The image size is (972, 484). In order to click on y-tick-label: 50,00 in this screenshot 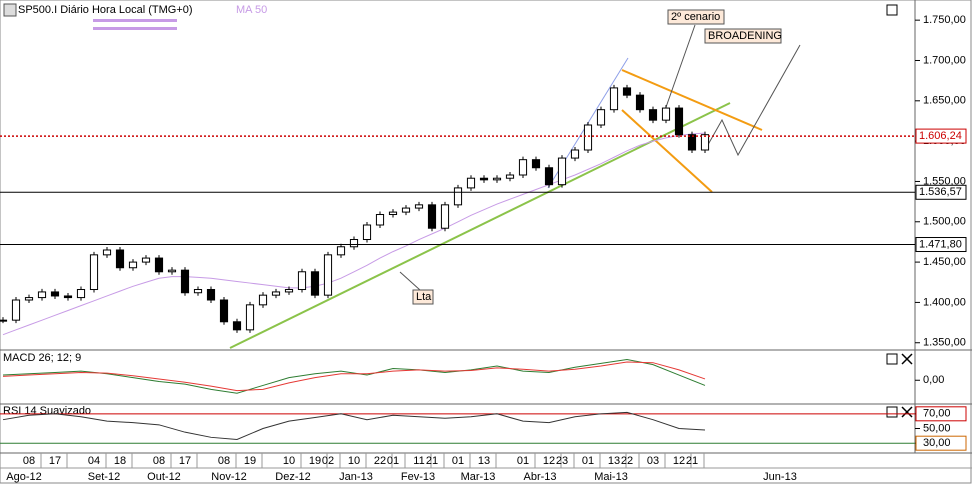, I will do `click(937, 428)`.